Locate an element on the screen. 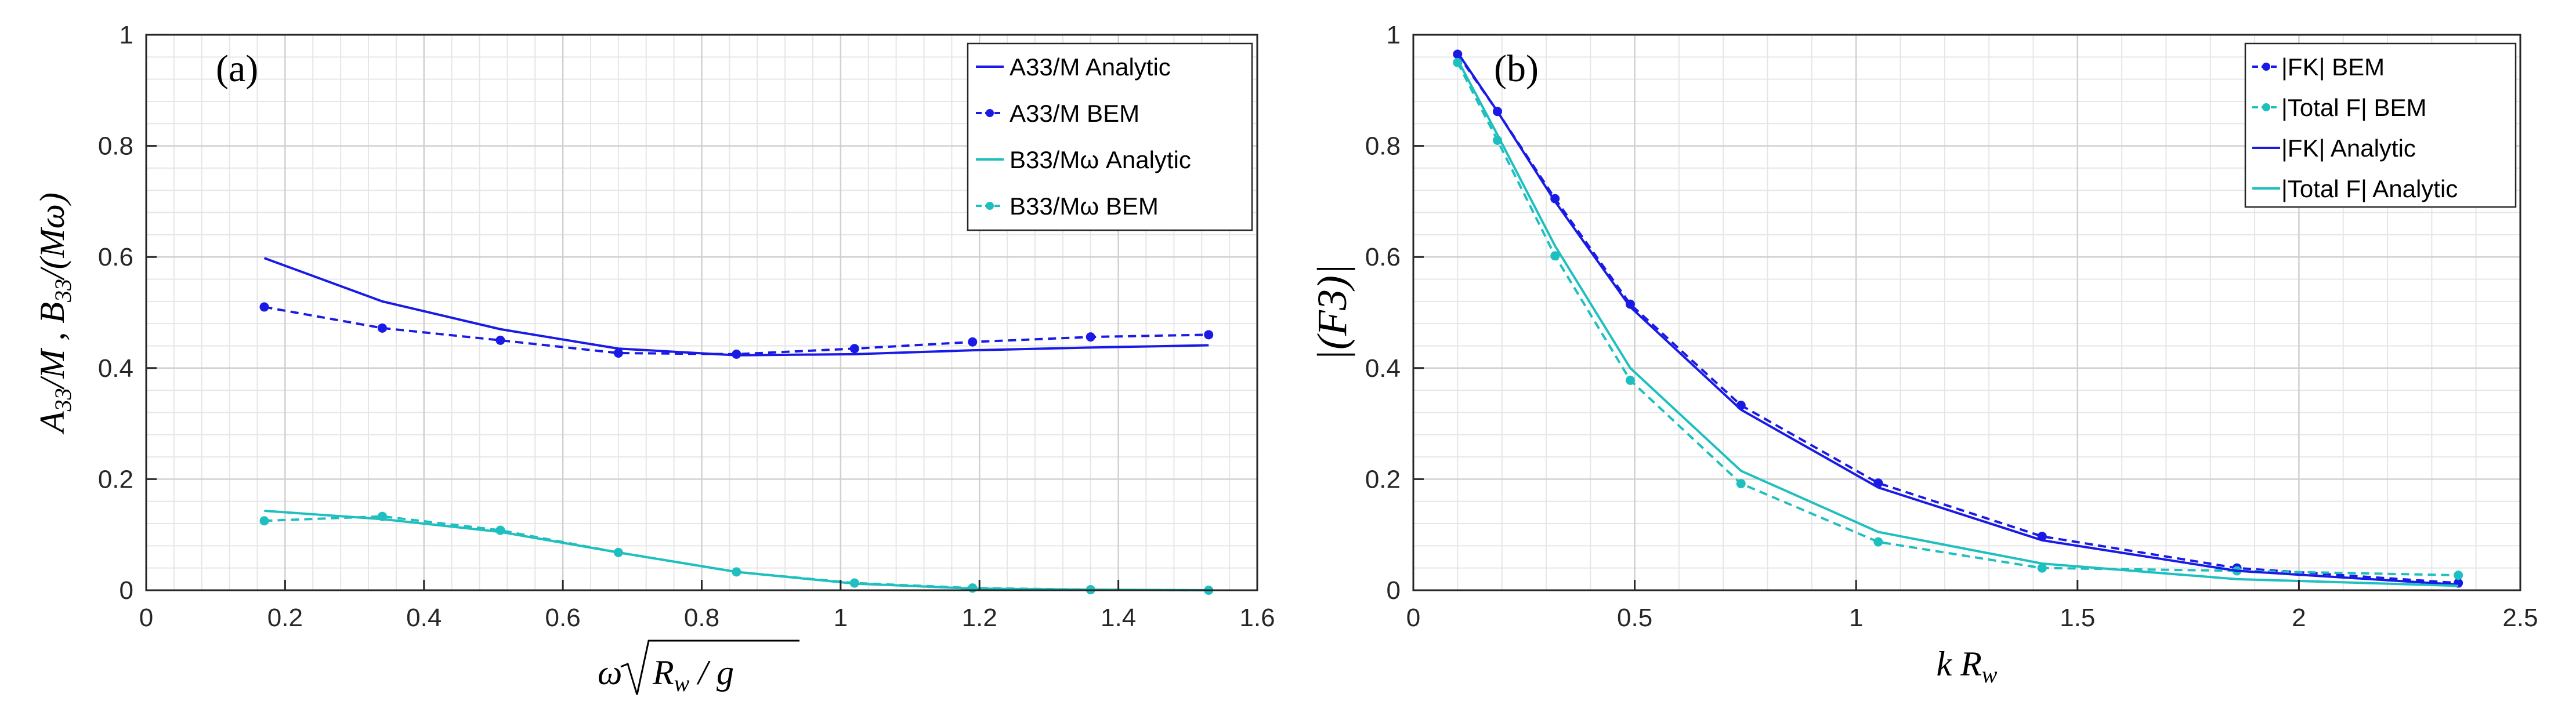  x-tick-label: 1.6 is located at coordinates (1257, 618).